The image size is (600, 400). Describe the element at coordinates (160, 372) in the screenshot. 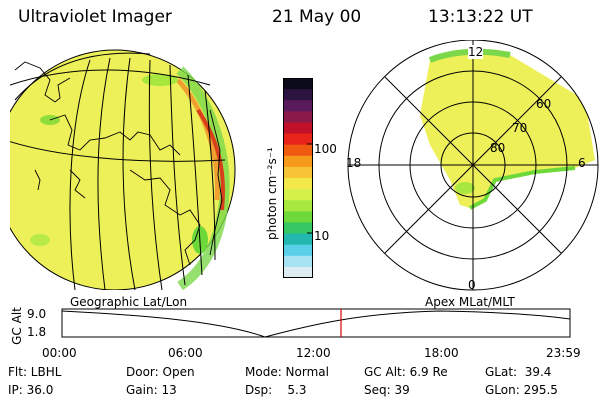

I see `info-door: Door: Open` at that location.